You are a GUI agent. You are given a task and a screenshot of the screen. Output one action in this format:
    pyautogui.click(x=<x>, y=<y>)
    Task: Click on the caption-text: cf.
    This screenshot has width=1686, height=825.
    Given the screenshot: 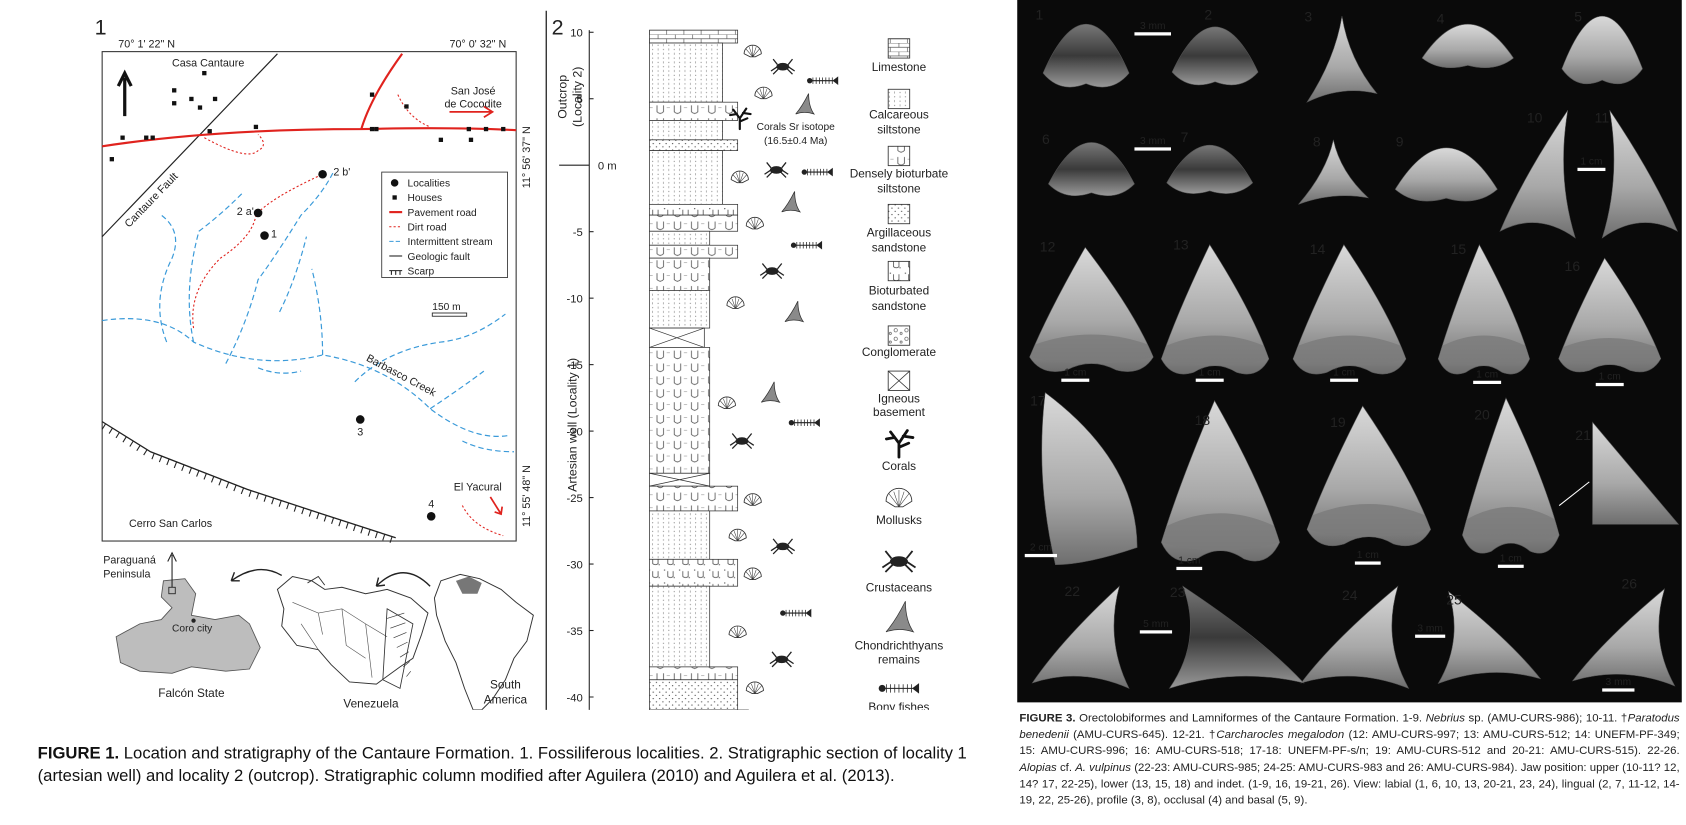 What is the action you would take?
    pyautogui.click(x=1066, y=768)
    